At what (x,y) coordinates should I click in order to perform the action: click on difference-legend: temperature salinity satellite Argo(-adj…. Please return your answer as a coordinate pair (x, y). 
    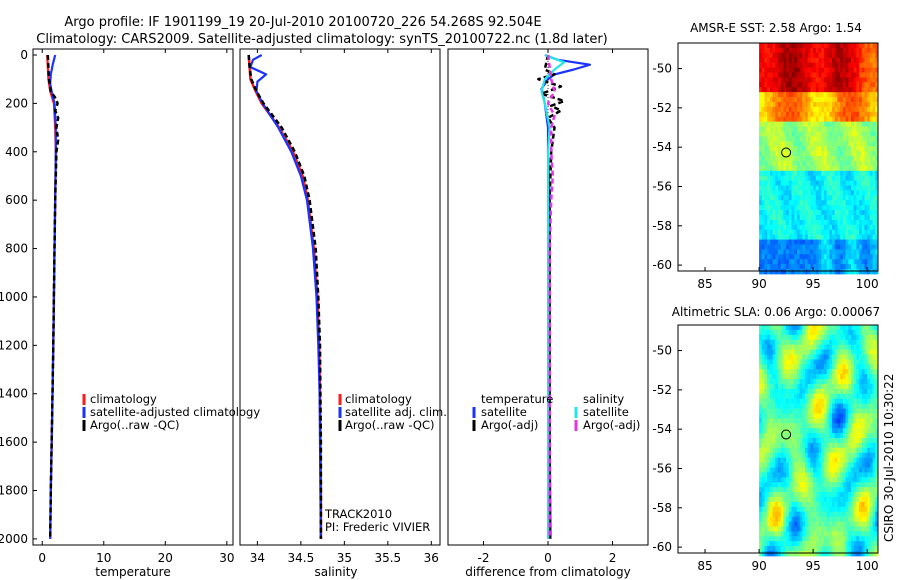
    Looking at the image, I should click on (556, 412).